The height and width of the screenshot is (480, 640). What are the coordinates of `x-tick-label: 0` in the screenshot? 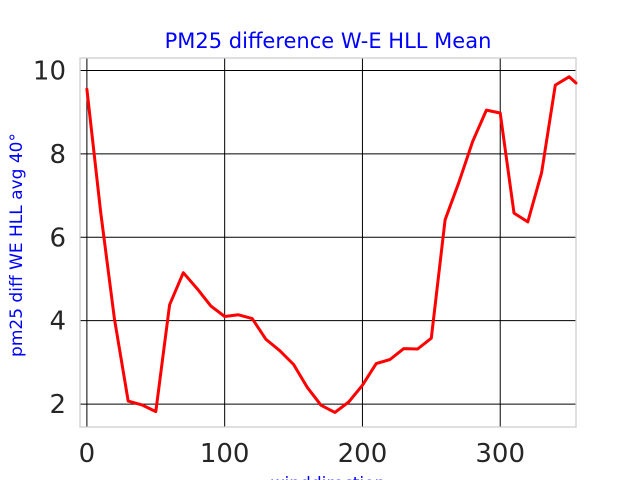 It's located at (87, 454).